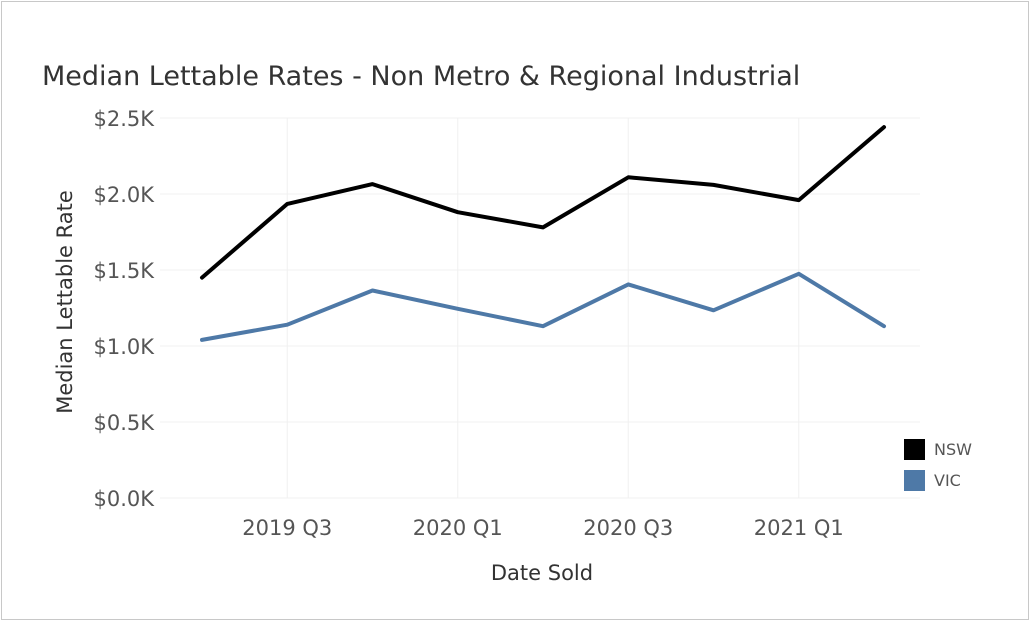 This screenshot has height=621, width=1030. What do you see at coordinates (953, 449) in the screenshot?
I see `legend-label-nsw: NSW` at bounding box center [953, 449].